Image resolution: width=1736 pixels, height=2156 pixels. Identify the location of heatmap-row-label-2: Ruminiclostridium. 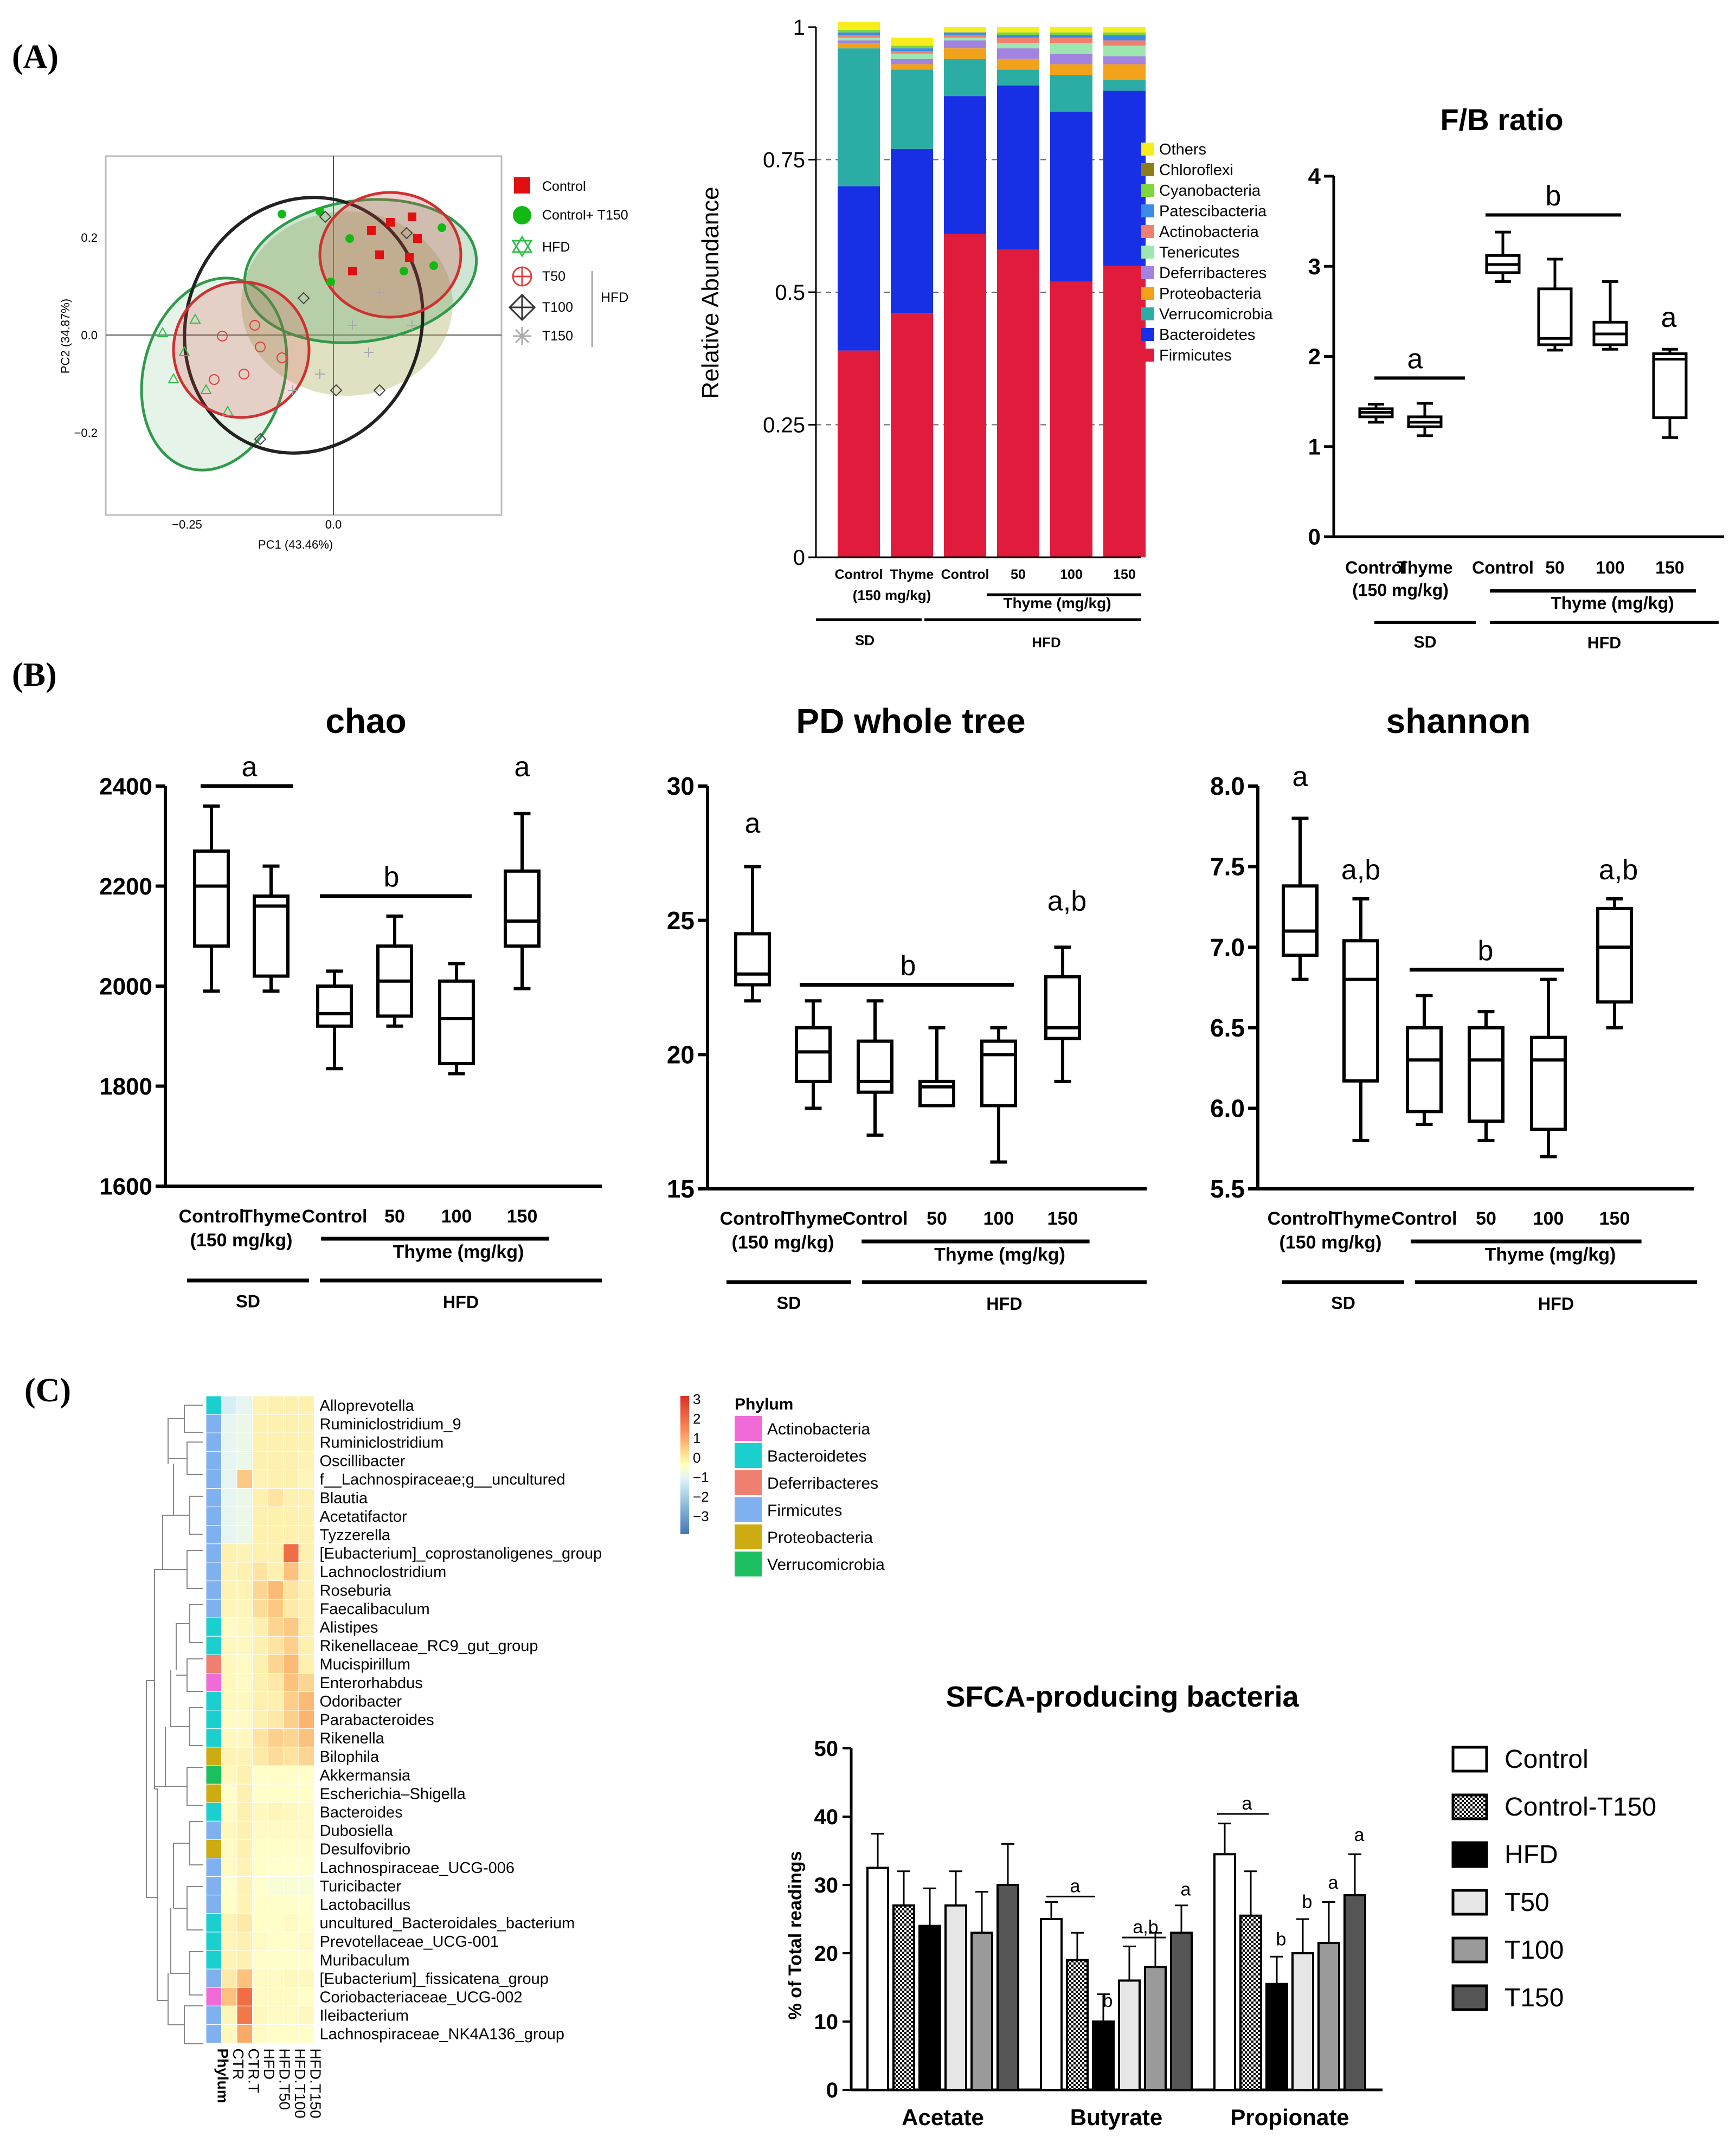
(382, 1443).